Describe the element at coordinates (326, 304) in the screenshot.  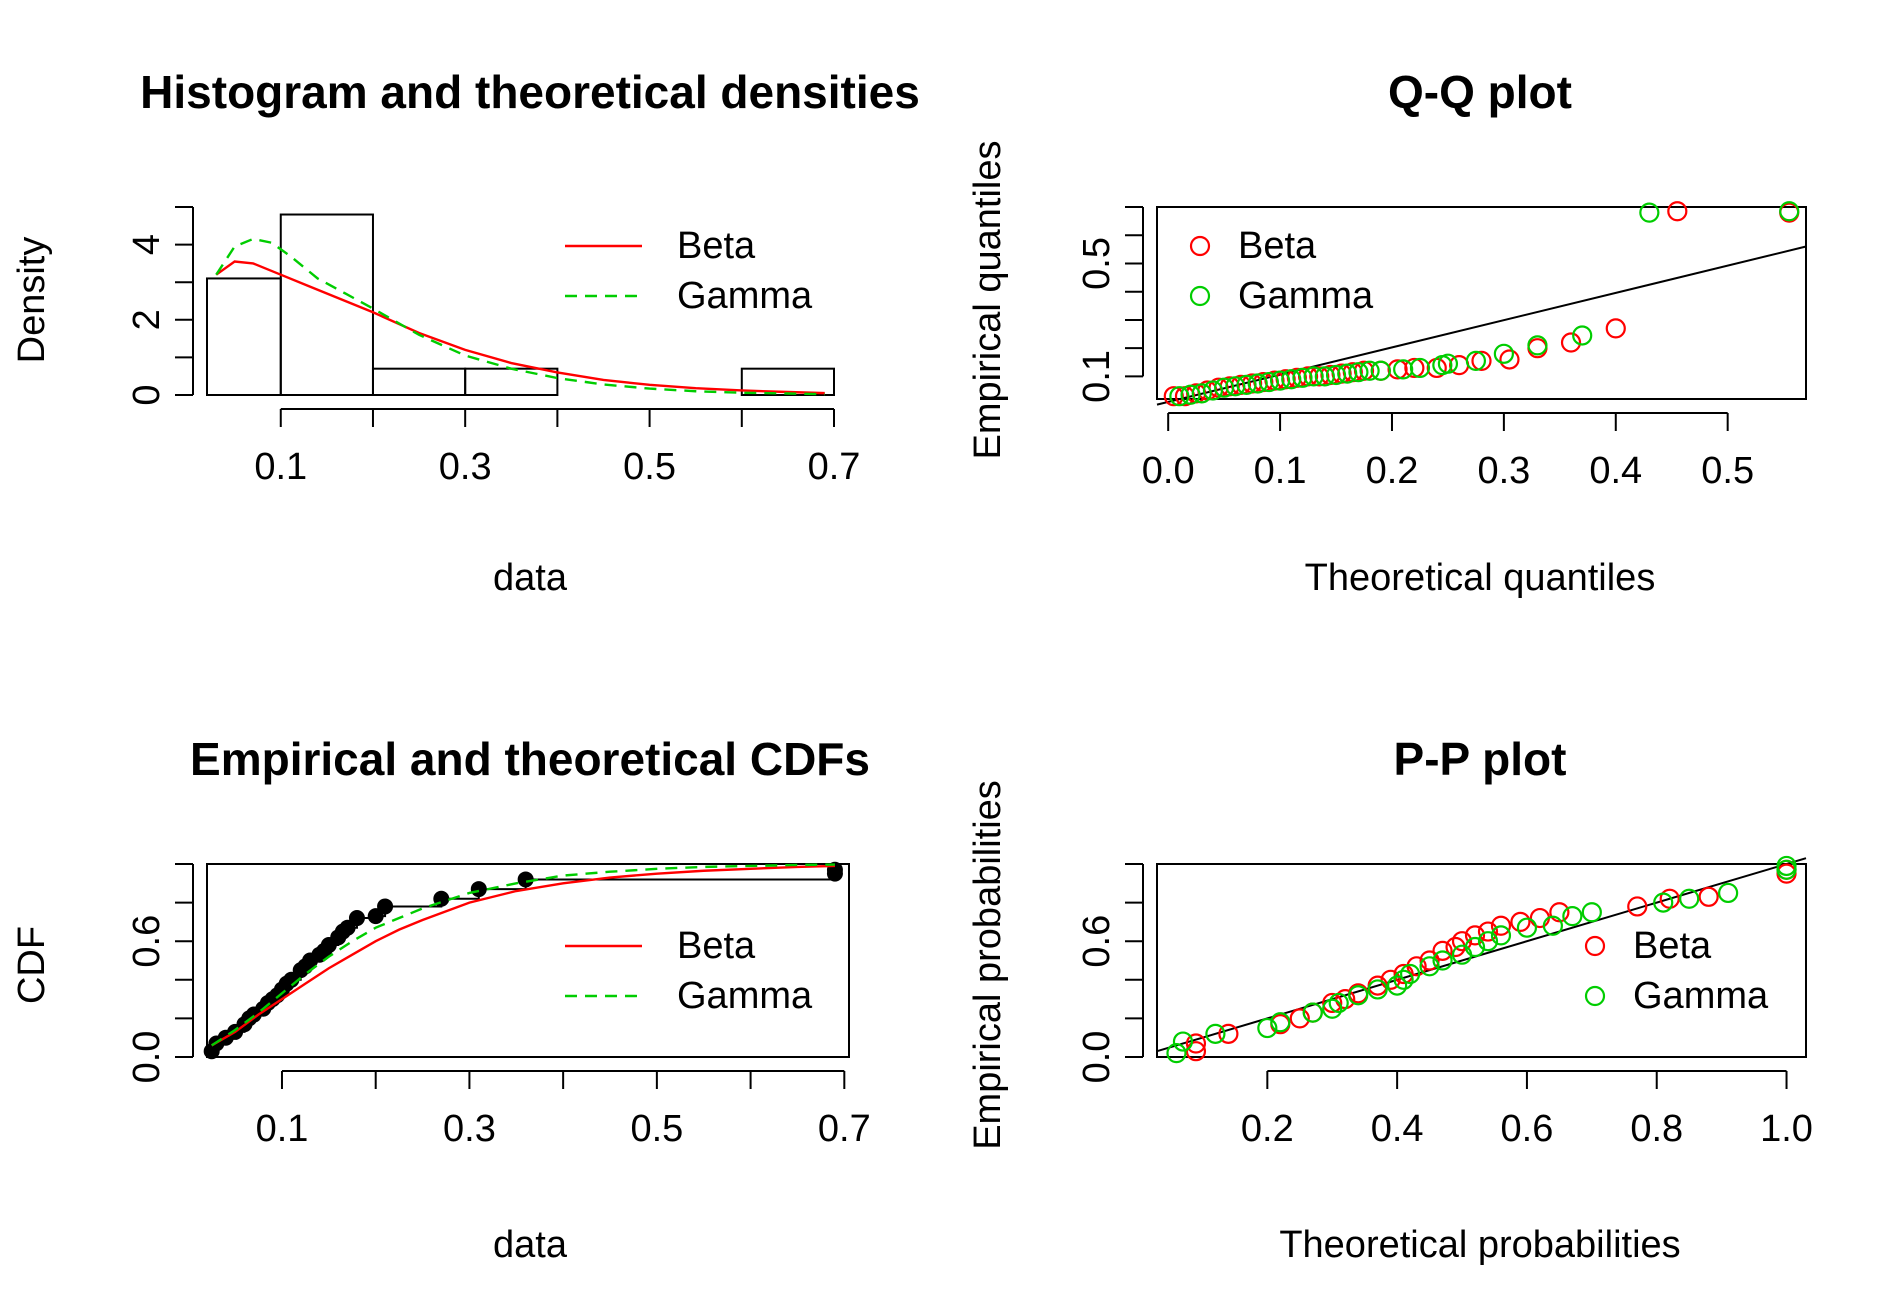
I see `histogram-bar` at that location.